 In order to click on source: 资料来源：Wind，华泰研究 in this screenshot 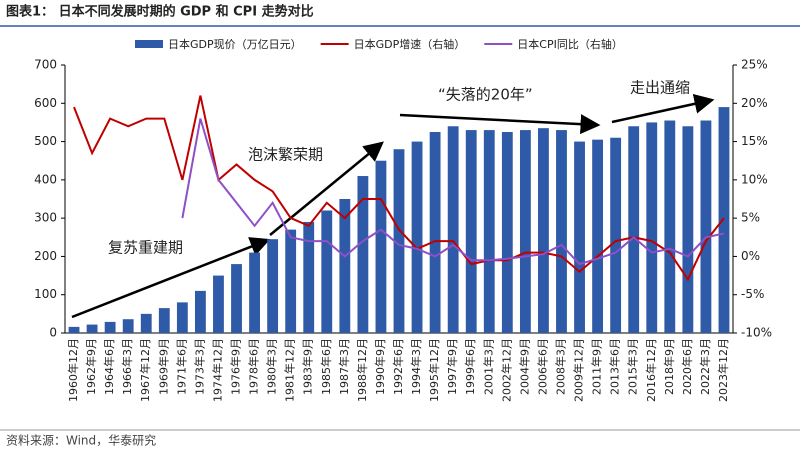, I will do `click(81, 440)`.